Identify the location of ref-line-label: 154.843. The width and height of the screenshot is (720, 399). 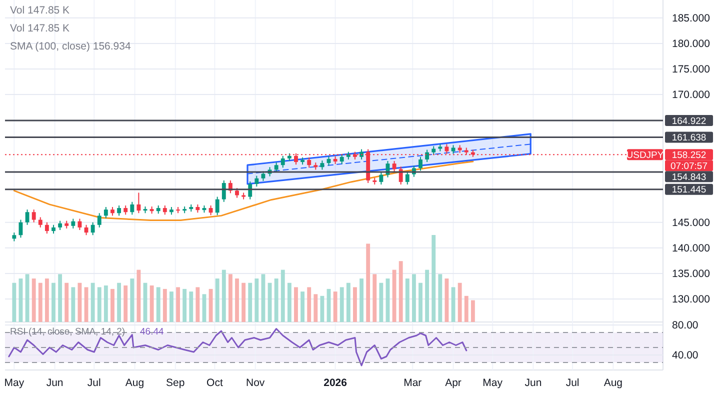
(689, 177).